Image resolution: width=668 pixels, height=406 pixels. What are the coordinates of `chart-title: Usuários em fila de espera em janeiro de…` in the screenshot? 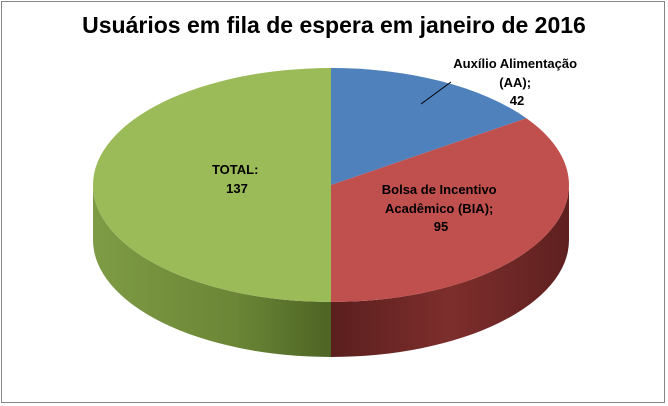 It's located at (334, 25).